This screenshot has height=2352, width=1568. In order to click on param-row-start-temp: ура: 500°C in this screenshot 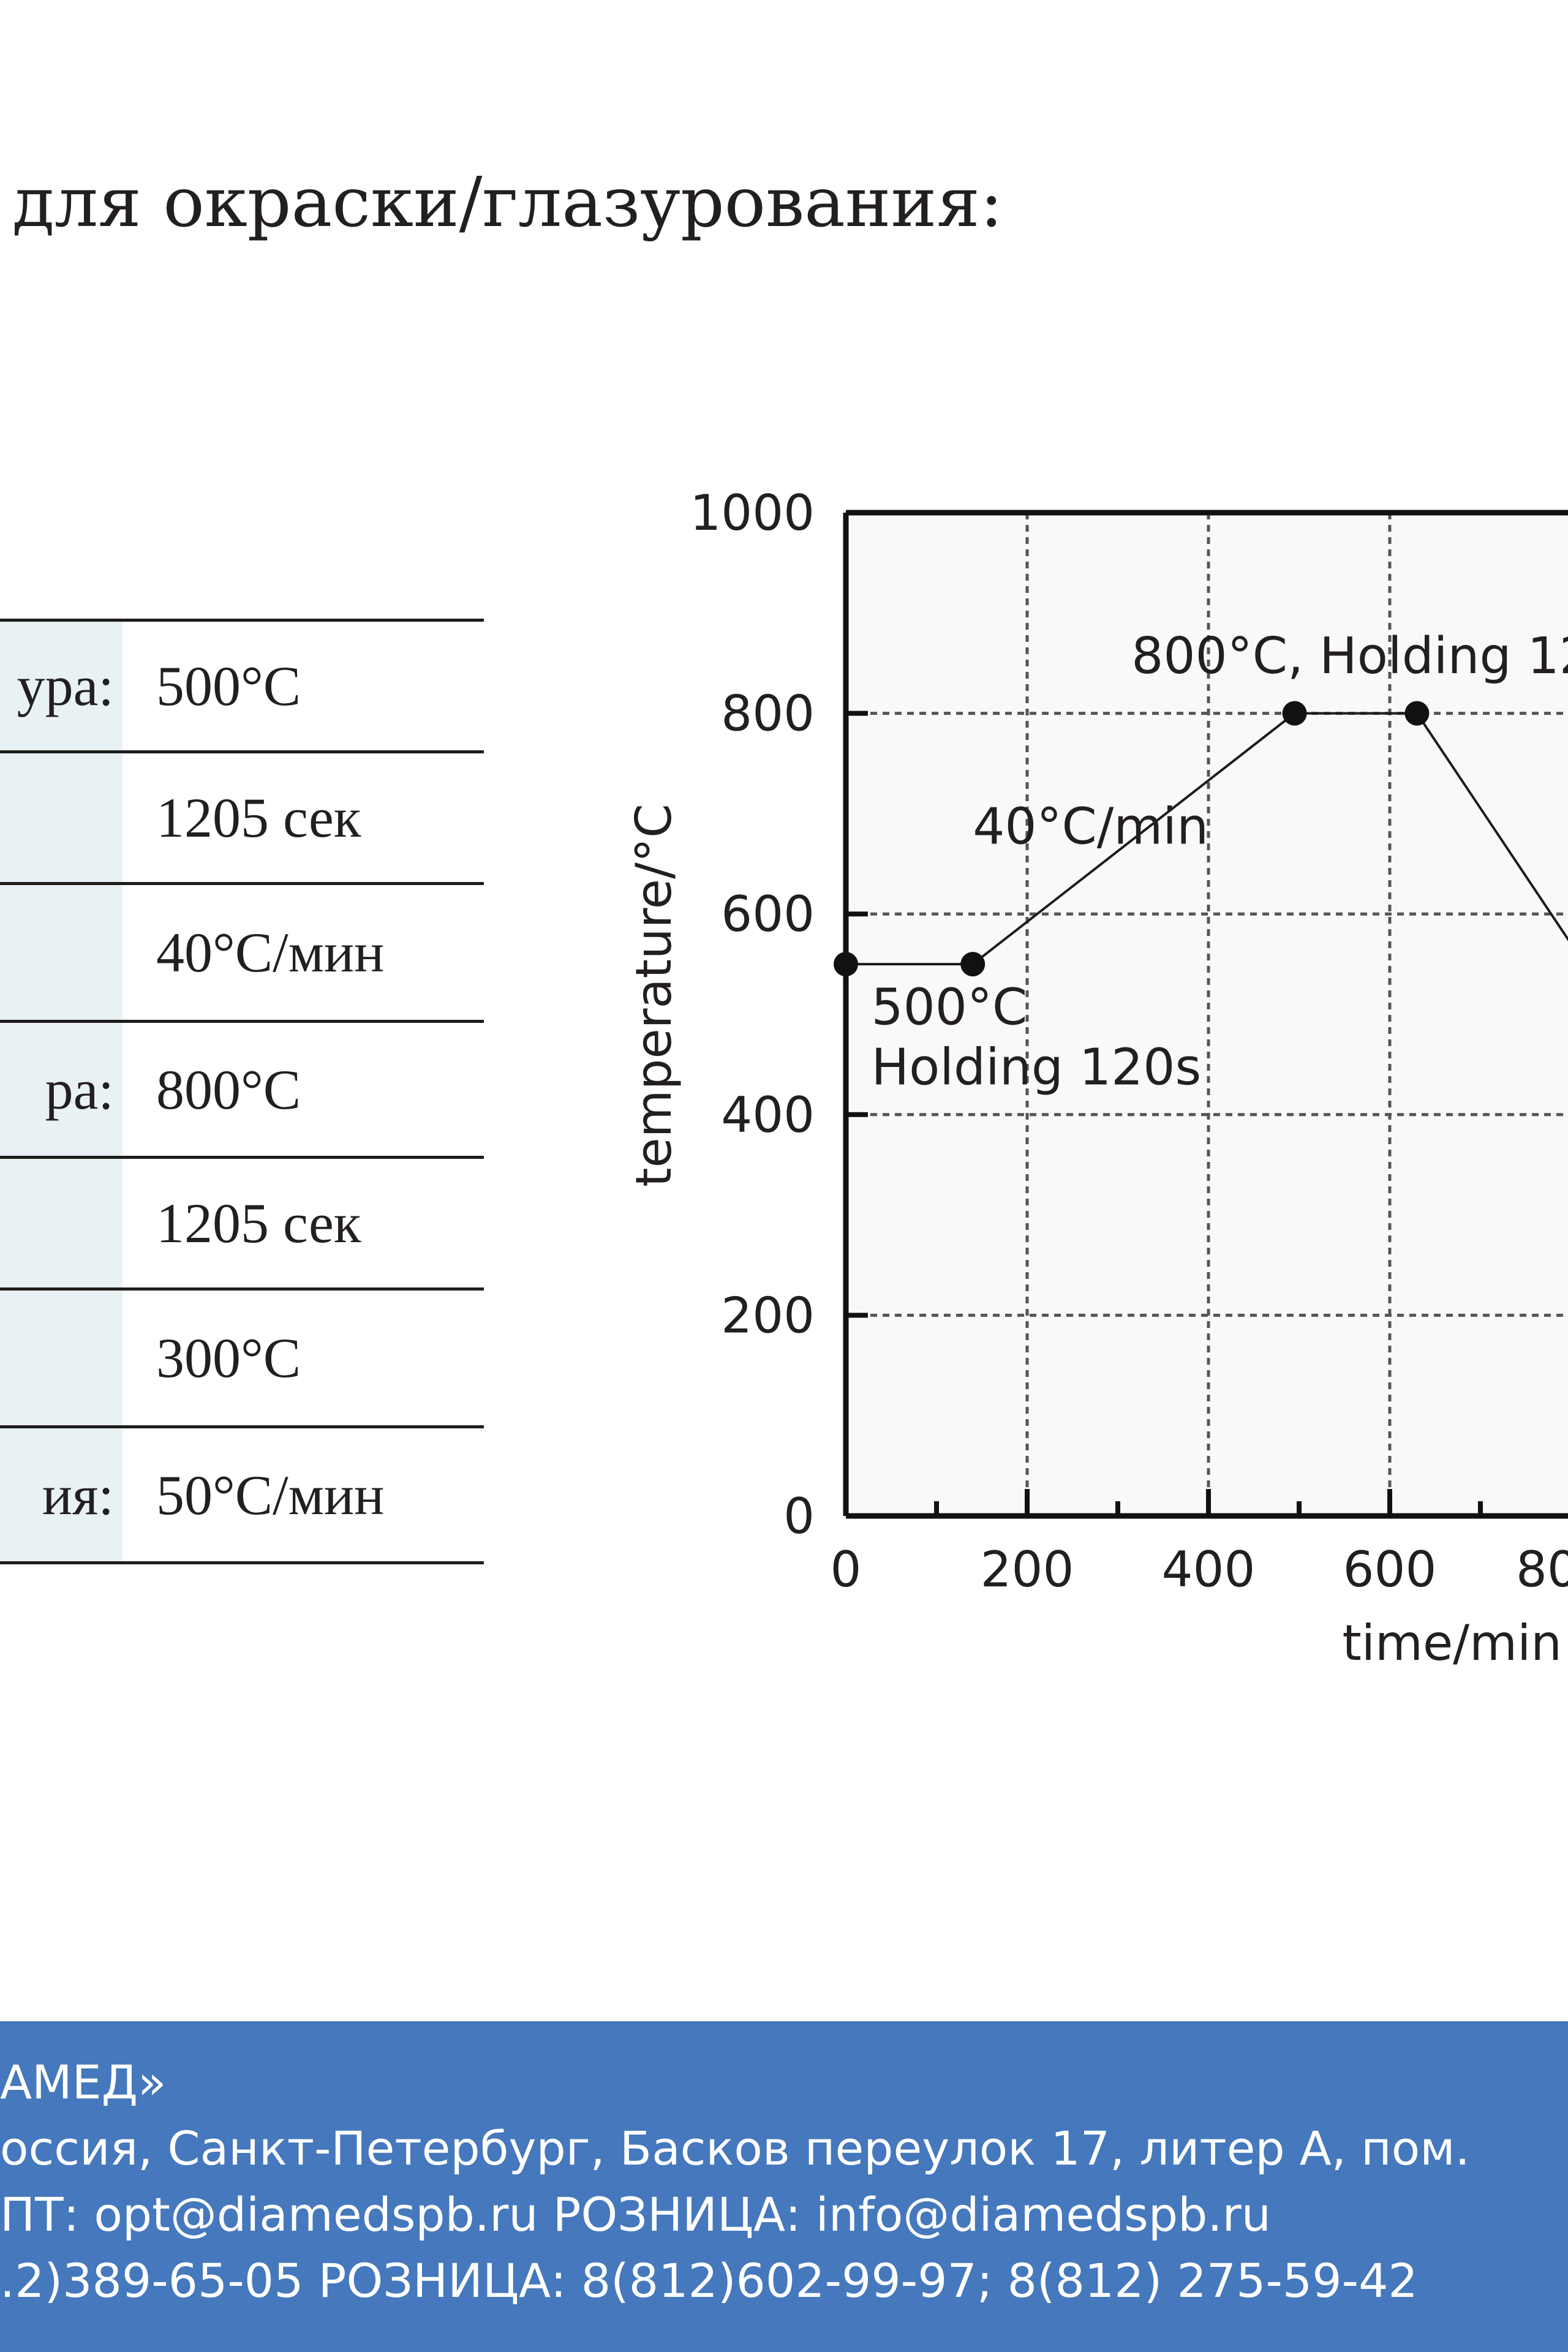, I will do `click(242, 686)`.